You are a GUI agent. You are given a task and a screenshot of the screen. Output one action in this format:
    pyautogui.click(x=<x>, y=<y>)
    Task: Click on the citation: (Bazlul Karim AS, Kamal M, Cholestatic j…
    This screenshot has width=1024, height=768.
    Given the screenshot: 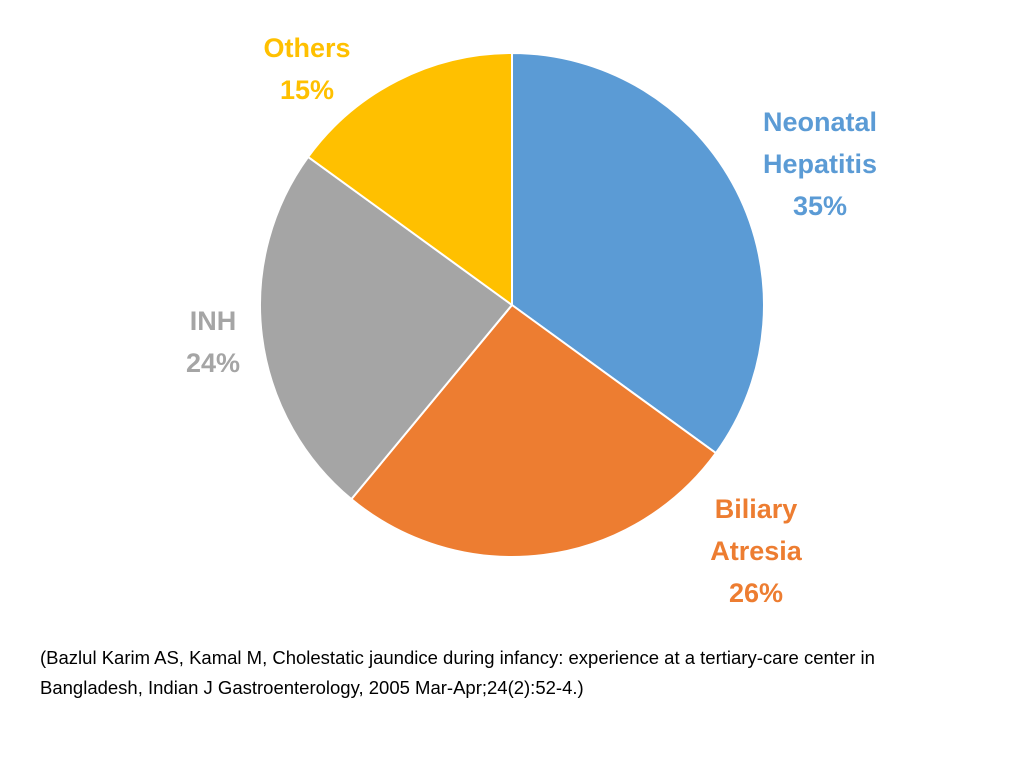 What is the action you would take?
    pyautogui.click(x=520, y=673)
    